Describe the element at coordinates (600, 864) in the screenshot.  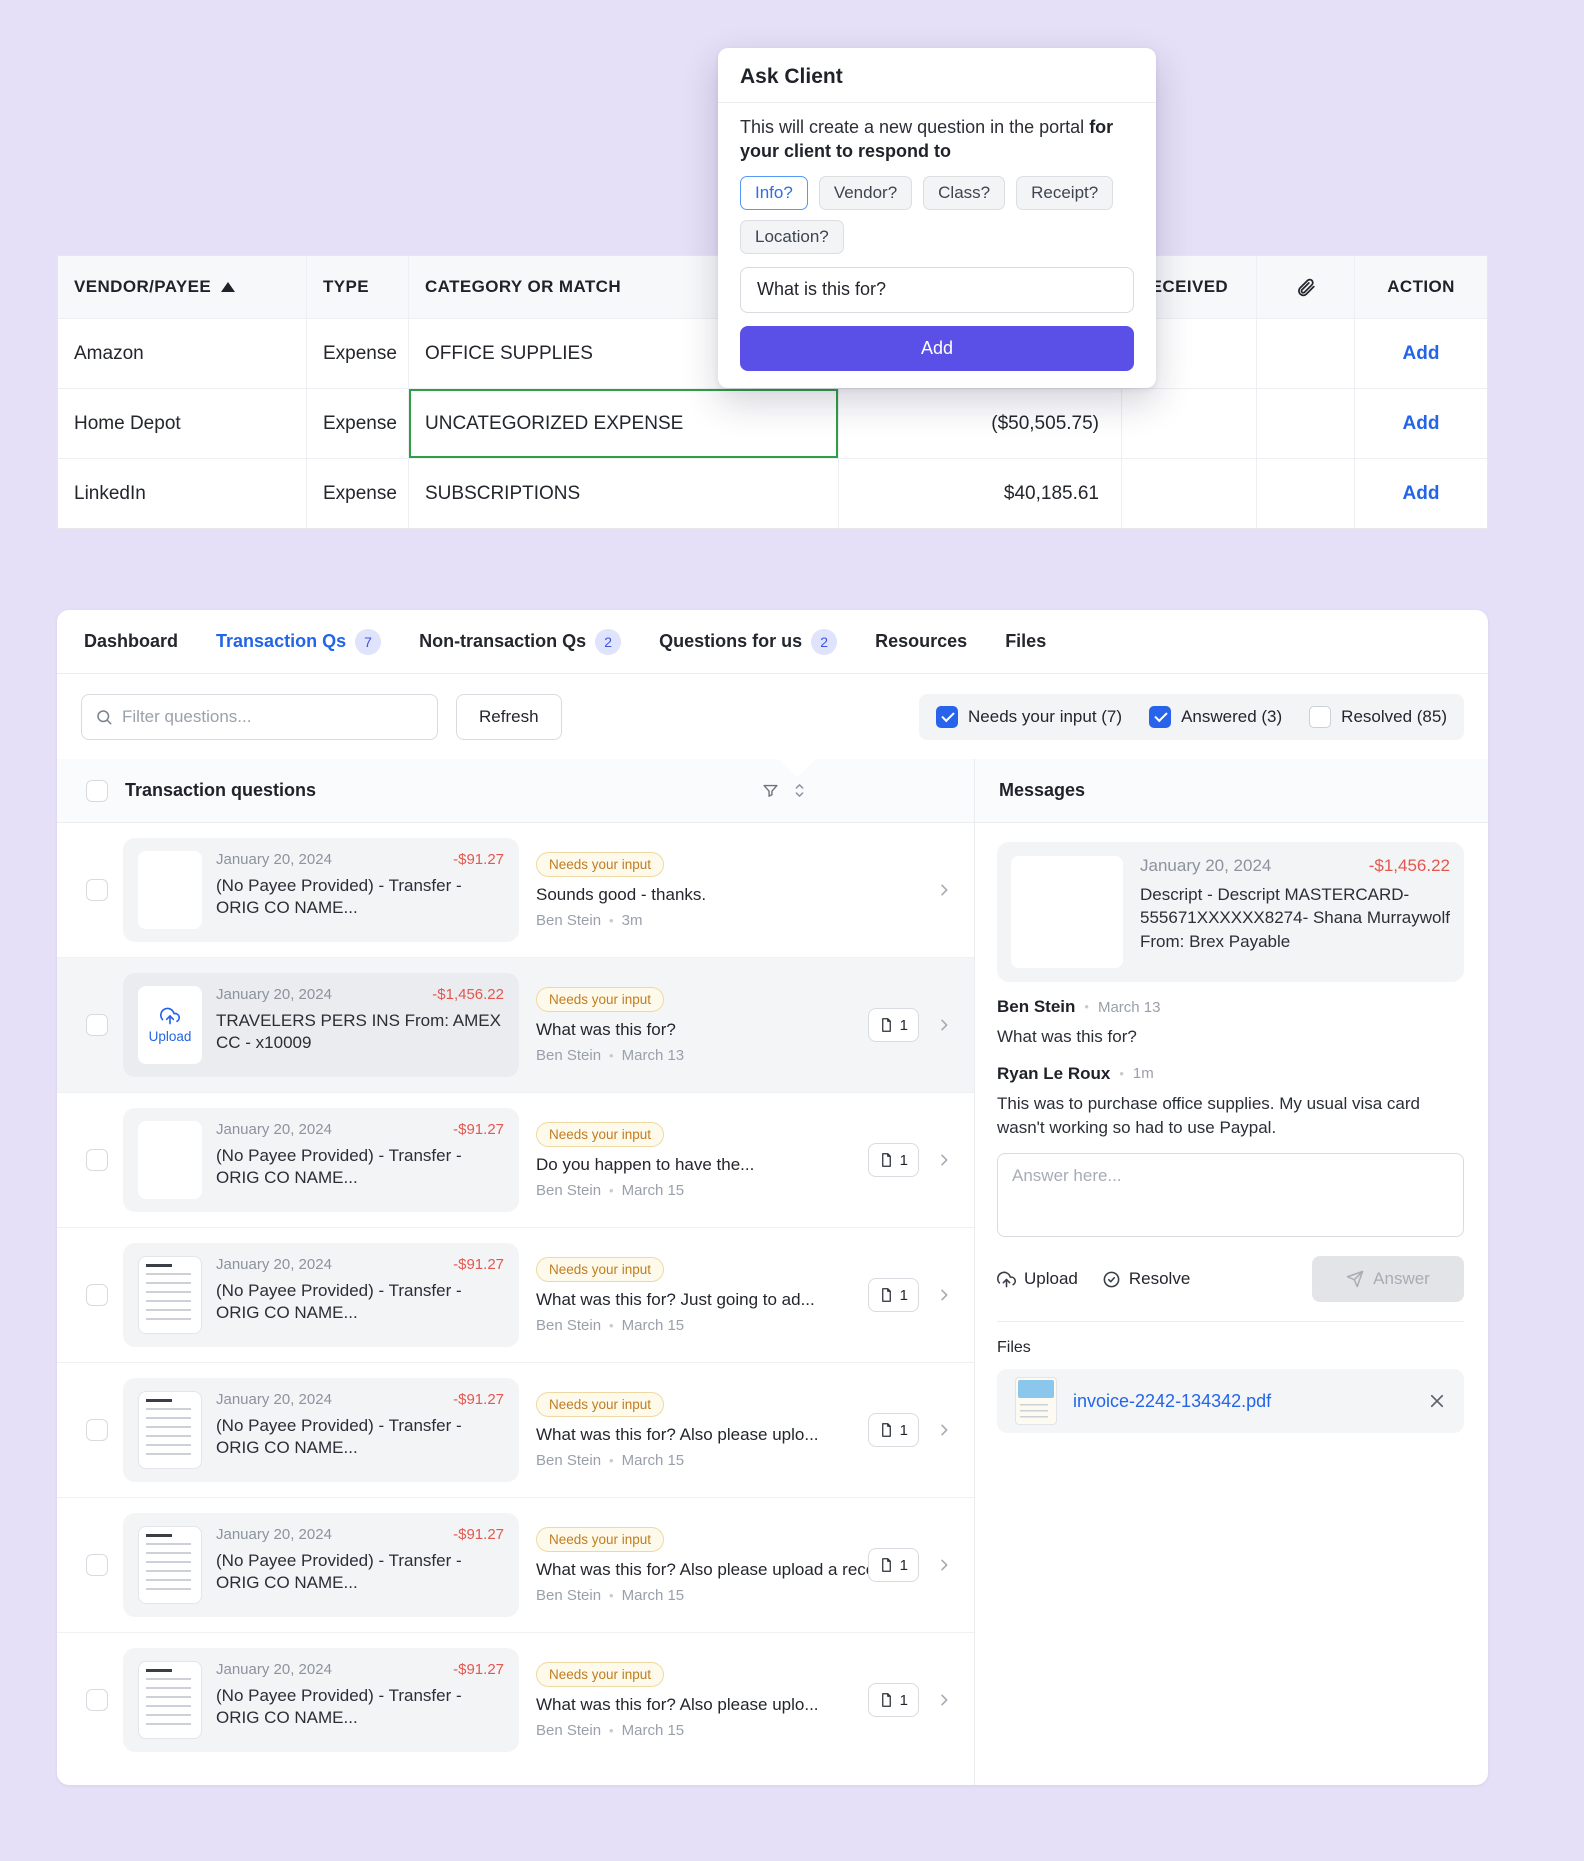
I see `status-badge: Needs your input` at that location.